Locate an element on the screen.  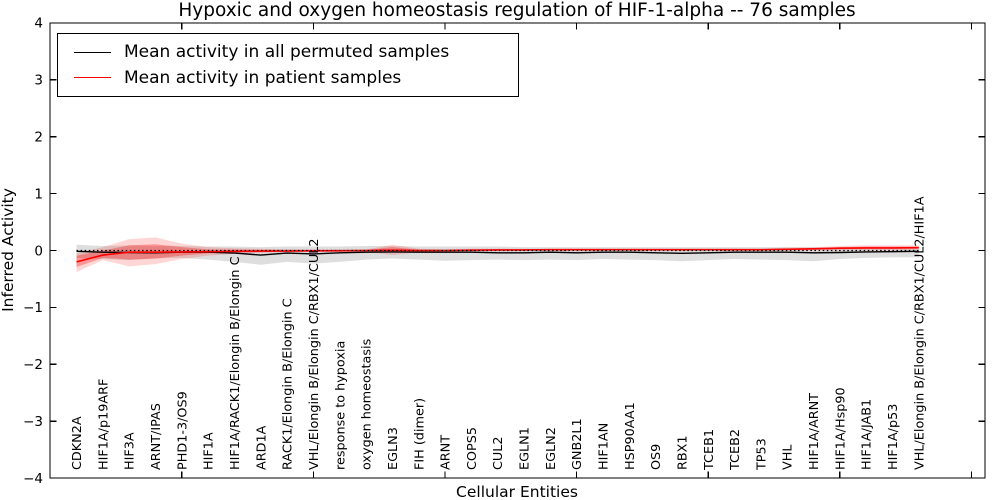
entity-tick-label: HIF1A/ARNT is located at coordinates (814, 431).